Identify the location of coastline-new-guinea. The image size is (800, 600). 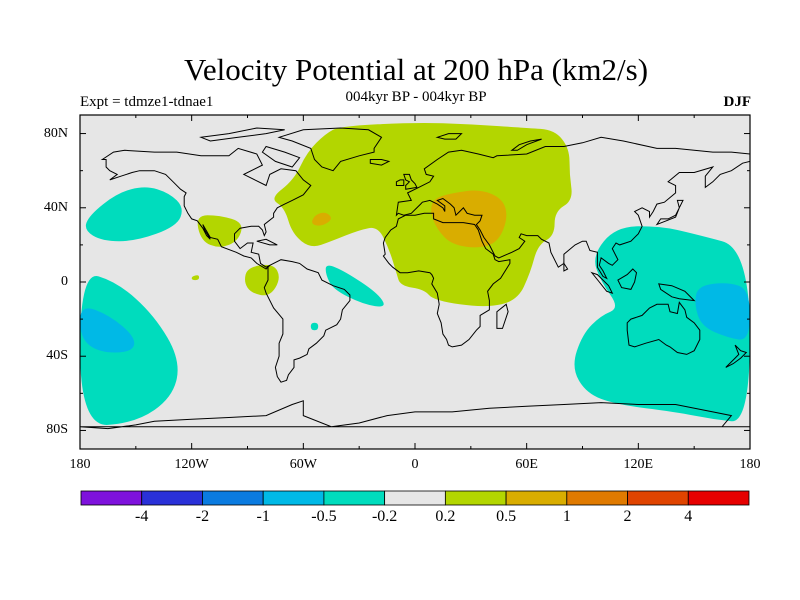
(677, 292).